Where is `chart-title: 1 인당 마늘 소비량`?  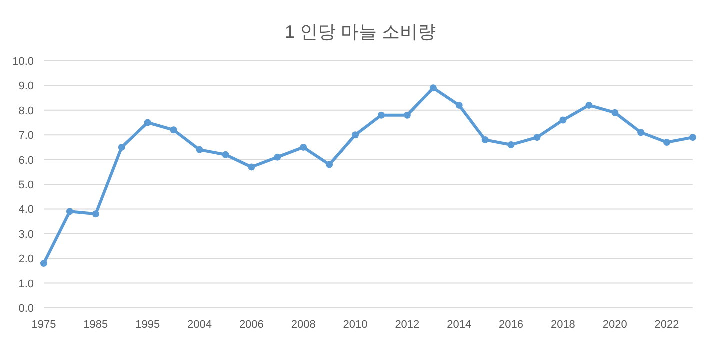 chart-title: 1 인당 마늘 소비량 is located at coordinates (360, 32).